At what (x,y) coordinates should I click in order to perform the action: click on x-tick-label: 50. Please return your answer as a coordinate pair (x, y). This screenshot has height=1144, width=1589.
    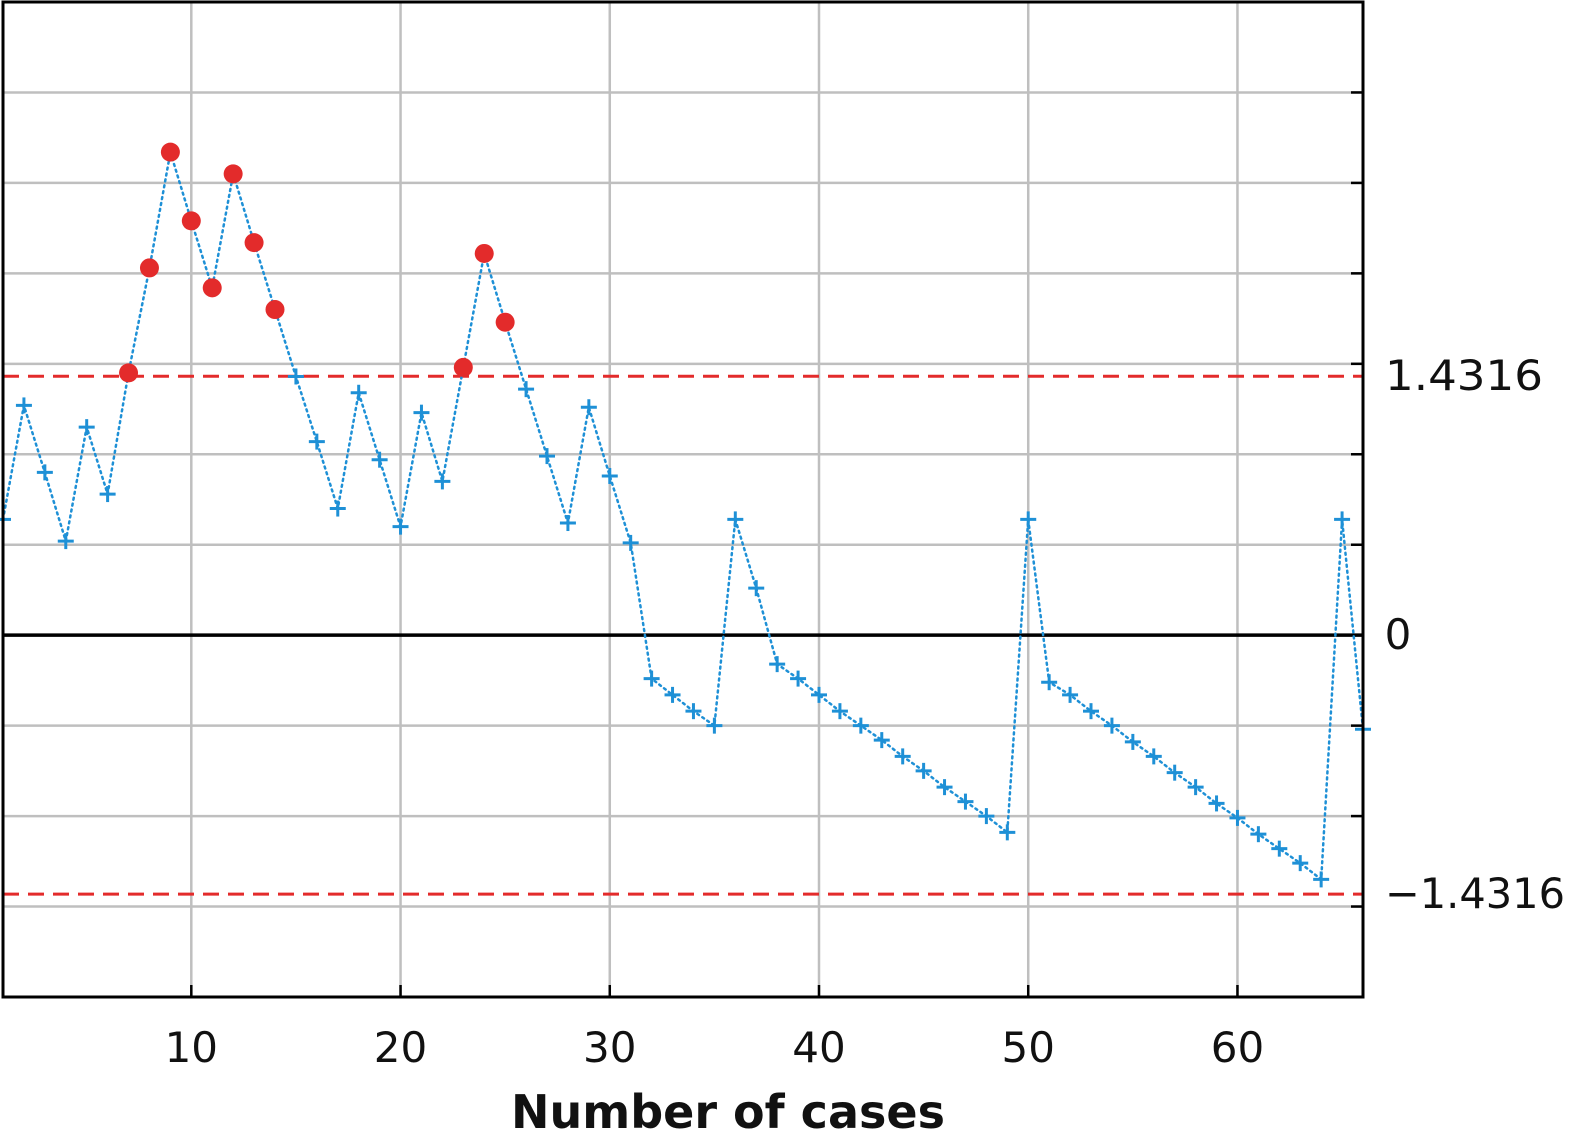
    Looking at the image, I should click on (1028, 1047).